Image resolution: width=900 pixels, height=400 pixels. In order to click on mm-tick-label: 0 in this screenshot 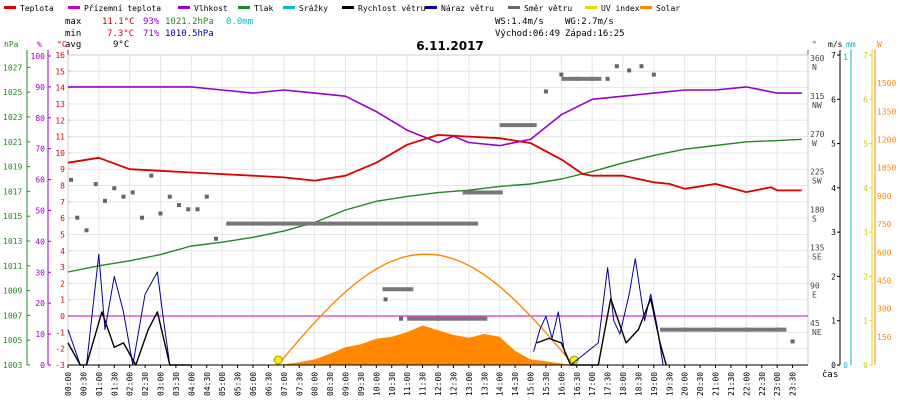, I will do `click(845, 365)`.